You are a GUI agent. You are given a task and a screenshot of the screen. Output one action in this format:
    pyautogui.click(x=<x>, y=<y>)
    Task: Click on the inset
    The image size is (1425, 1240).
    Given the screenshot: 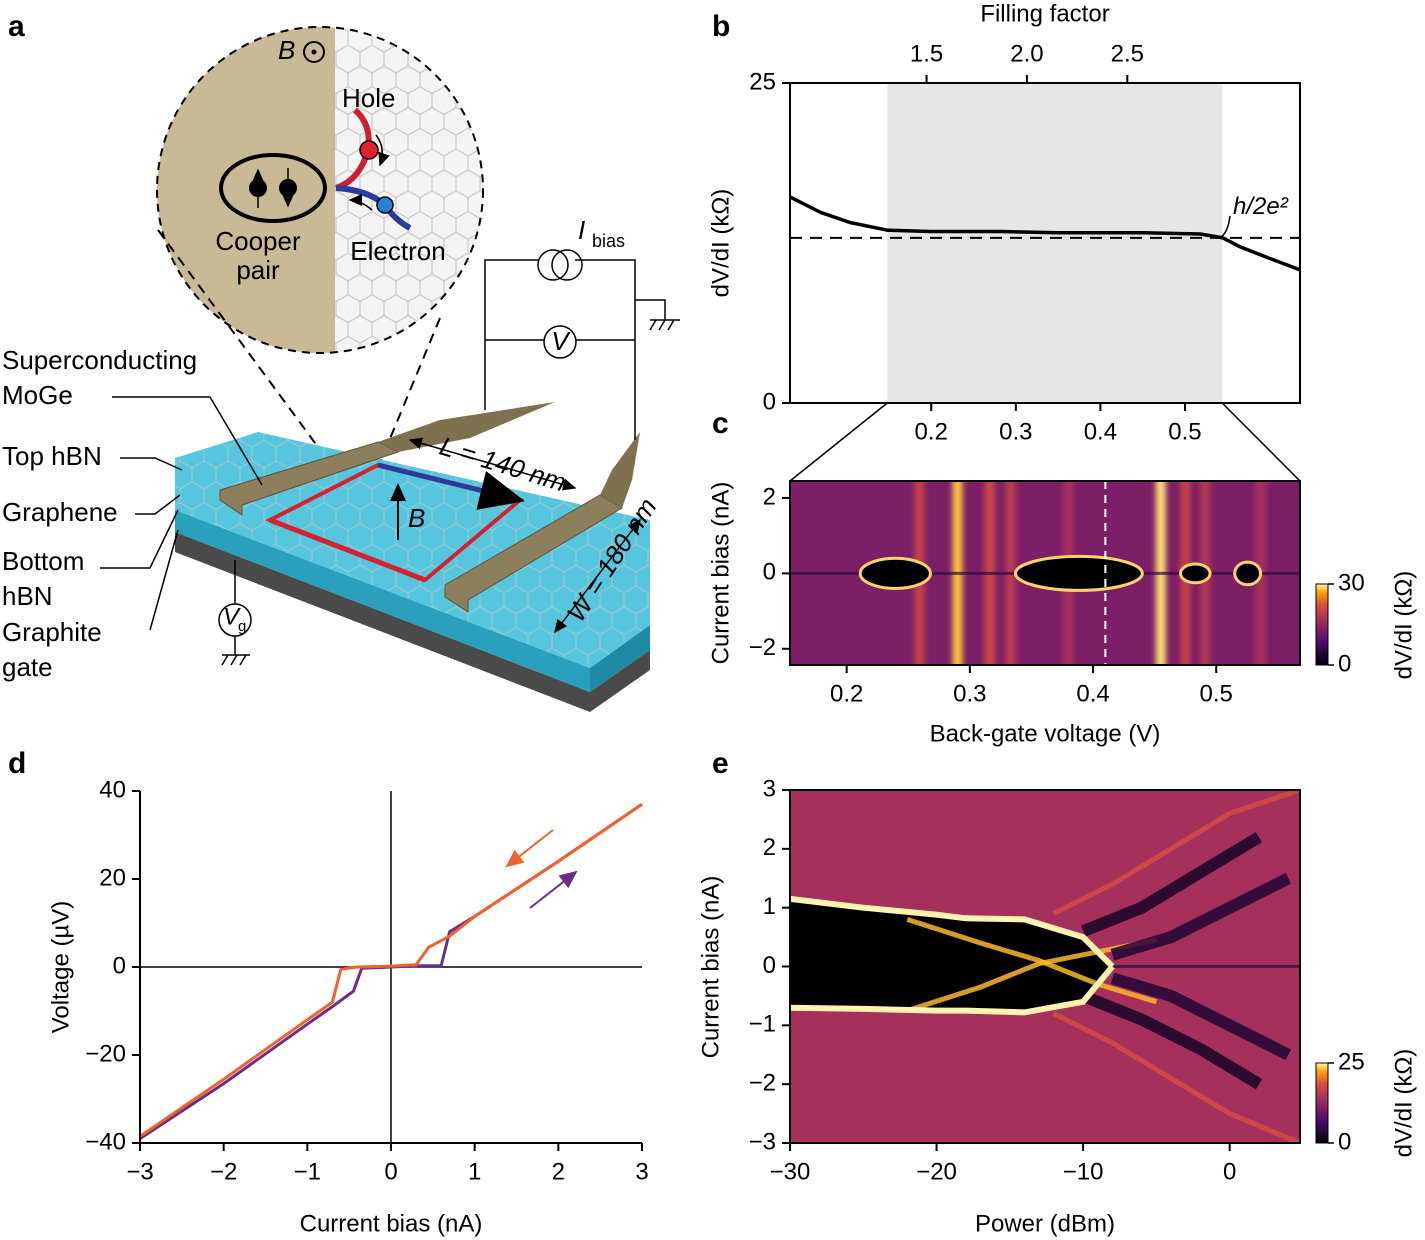 What is the action you would take?
    pyautogui.click(x=320, y=190)
    